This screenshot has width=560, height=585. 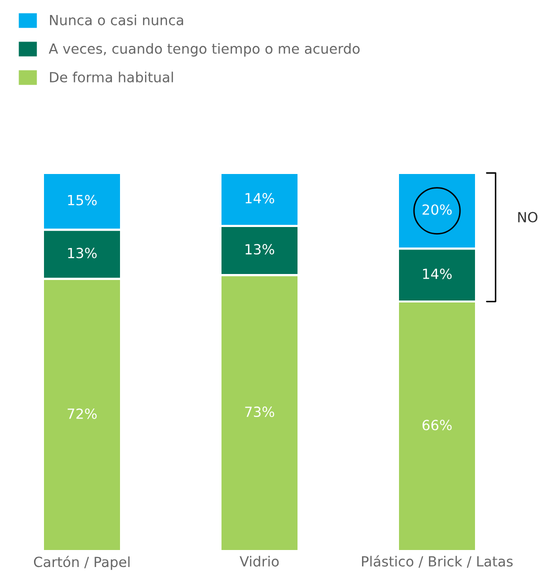 What do you see at coordinates (82, 200) in the screenshot?
I see `data-label: 15%` at bounding box center [82, 200].